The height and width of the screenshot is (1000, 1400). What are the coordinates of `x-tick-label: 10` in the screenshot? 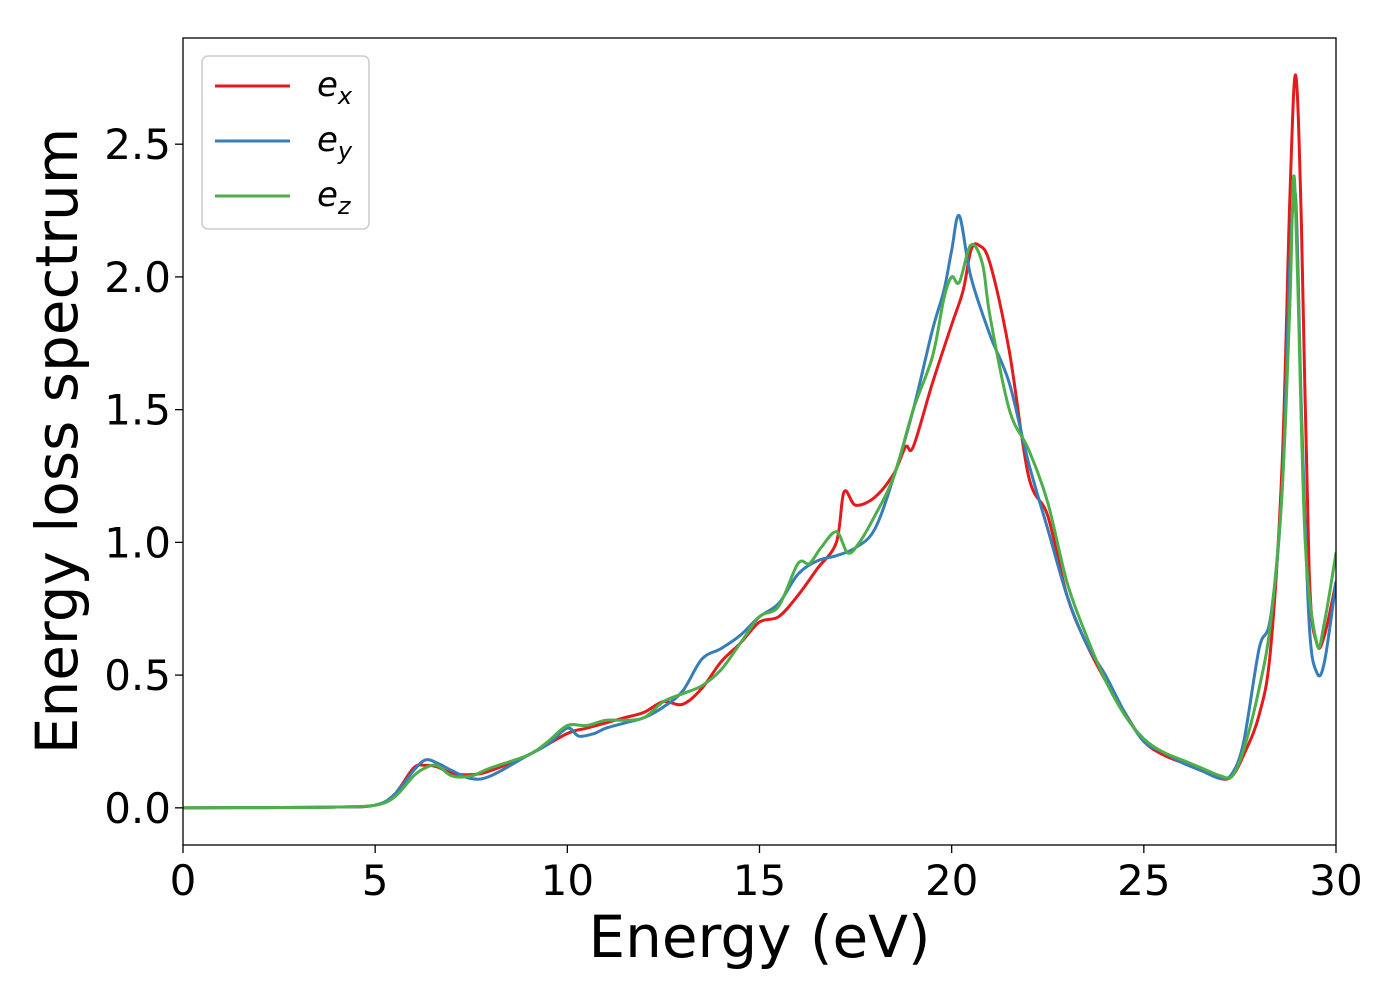 It's located at (567, 880).